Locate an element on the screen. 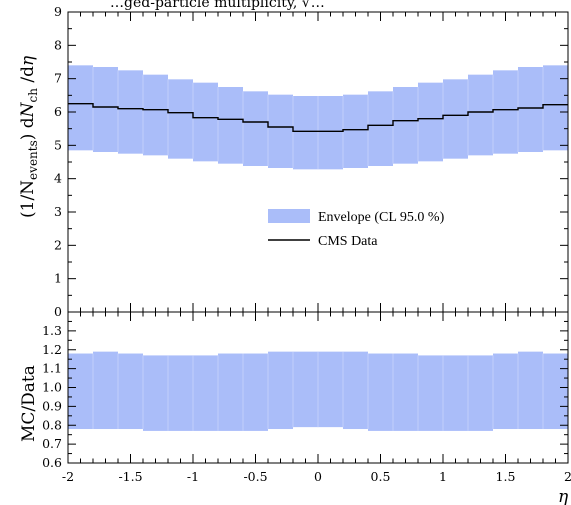  y-tick-label: 0.8 is located at coordinates (52, 424).